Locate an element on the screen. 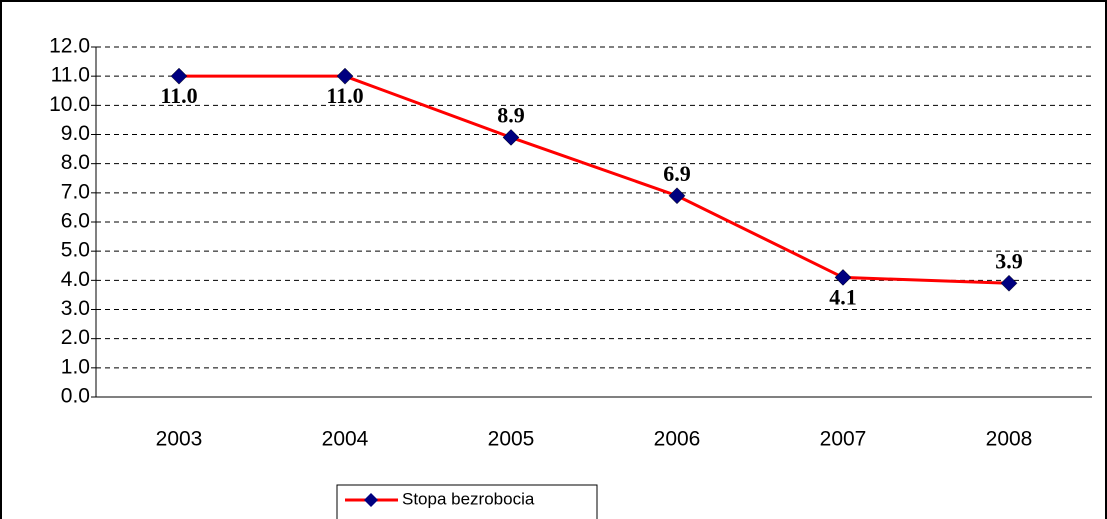 The width and height of the screenshot is (1107, 519). x-tick-label: 2003 is located at coordinates (179, 439).